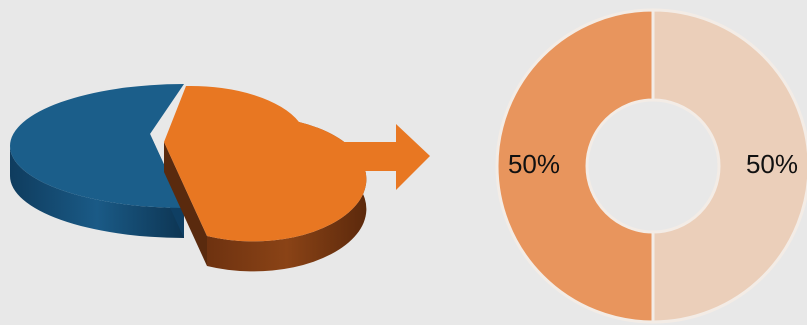 The height and width of the screenshot is (325, 807). What do you see at coordinates (265, 163) in the screenshot?
I see `pie3d-slice-orange` at bounding box center [265, 163].